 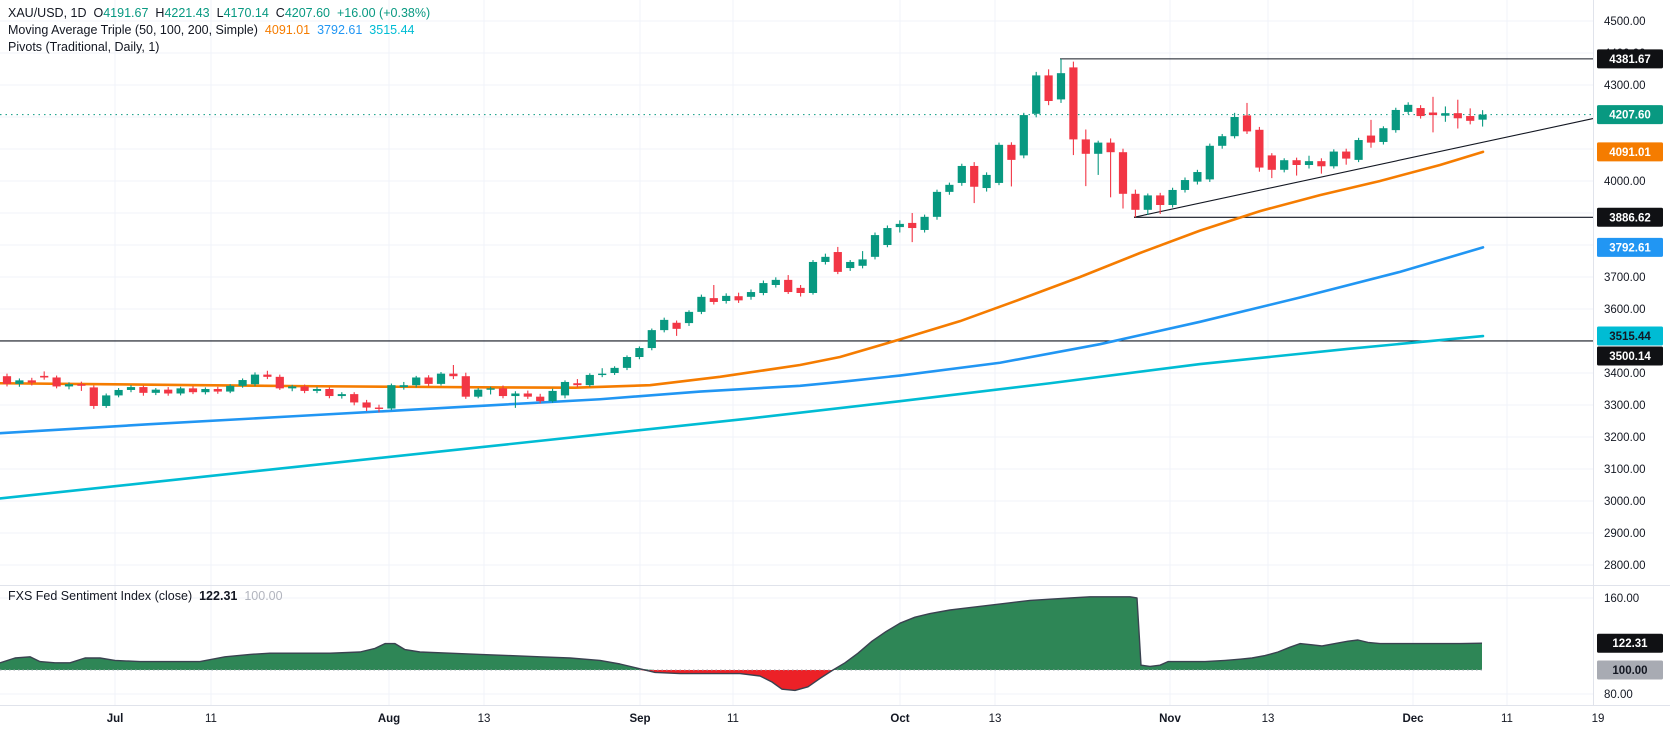 What do you see at coordinates (100, 596) in the screenshot?
I see `sentiment-label: FXS Fed Sentiment Index (close)` at bounding box center [100, 596].